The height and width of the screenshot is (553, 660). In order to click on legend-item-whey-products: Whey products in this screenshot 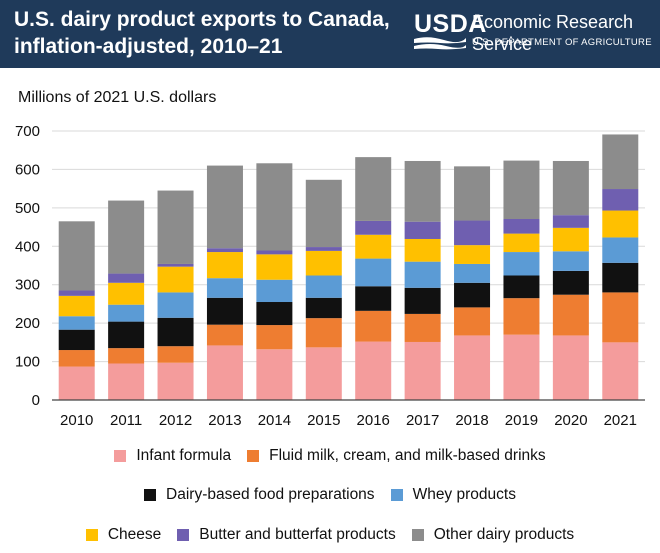, I will do `click(453, 495)`.